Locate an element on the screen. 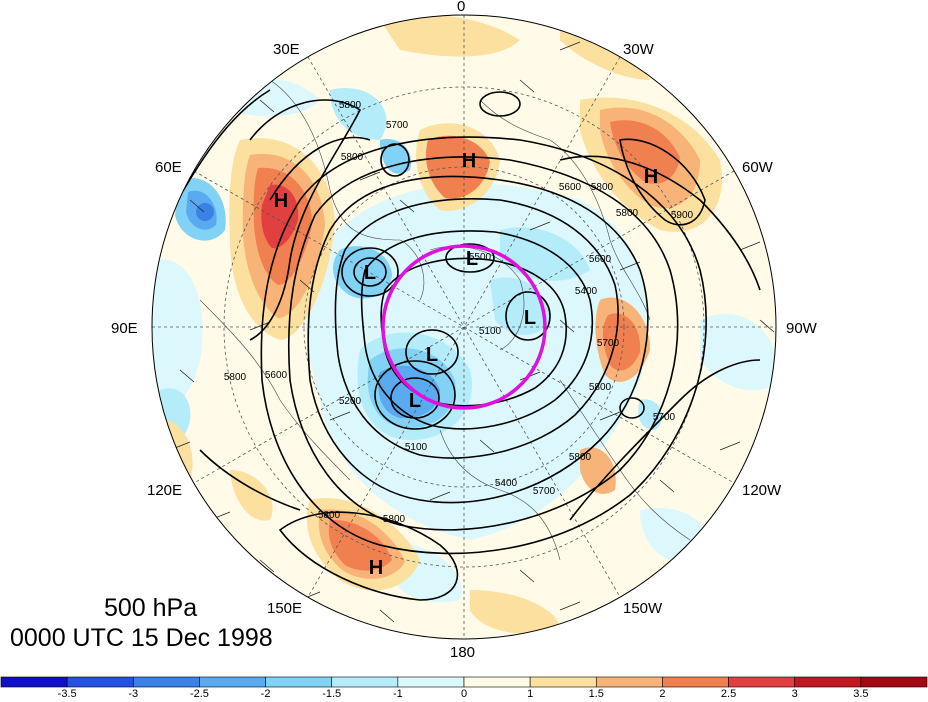 The image size is (928, 702). lon-label-120w: 120W is located at coordinates (762, 490).